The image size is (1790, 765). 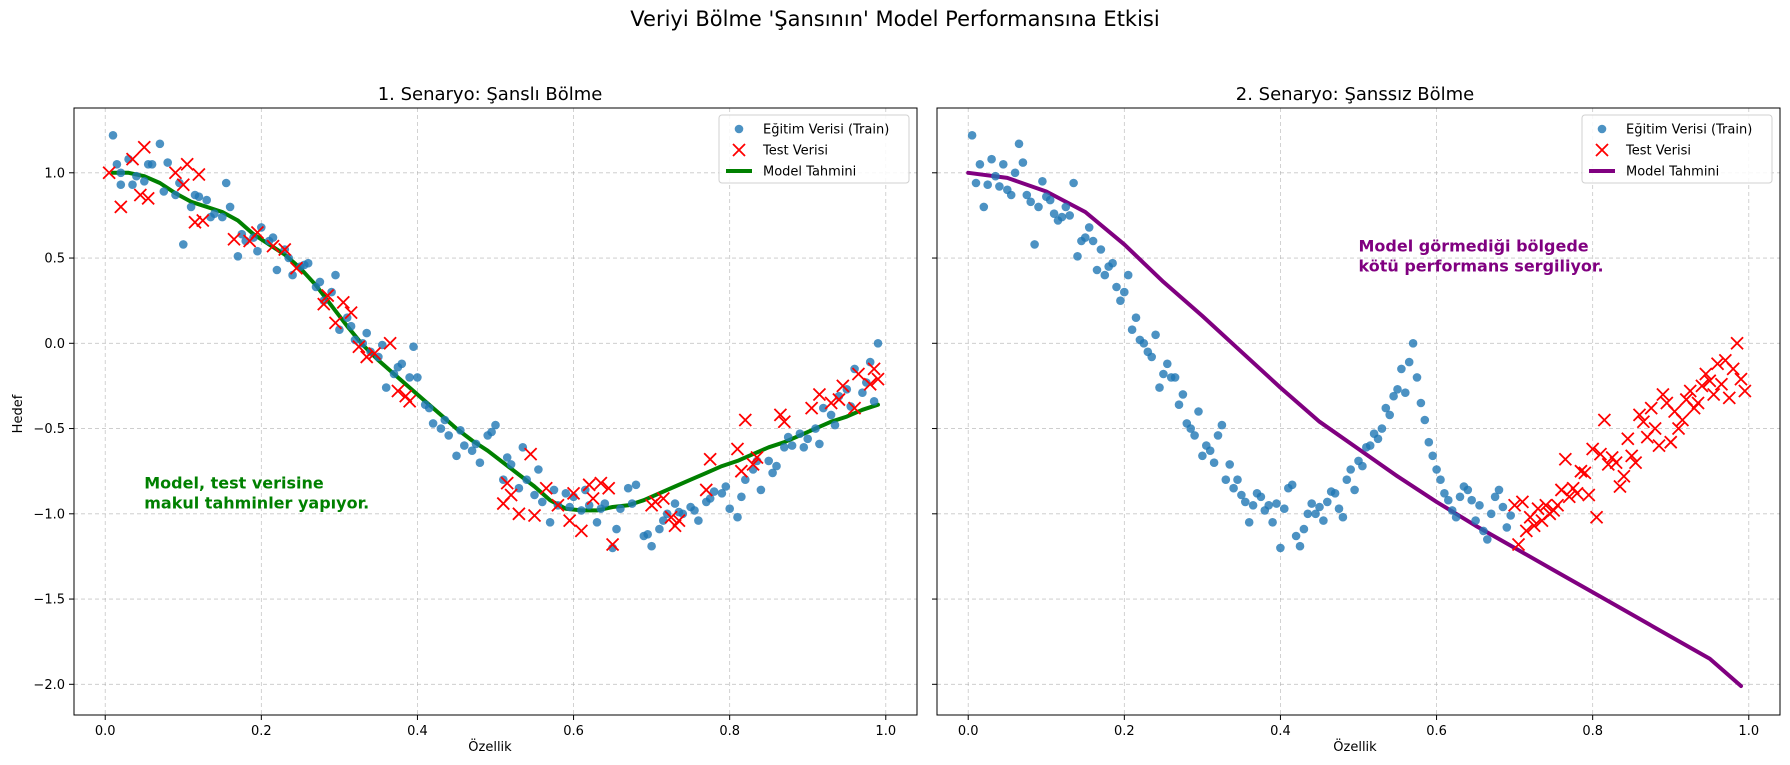 What do you see at coordinates (490, 746) in the screenshot?
I see `left-chart-xlabel: Özellik` at bounding box center [490, 746].